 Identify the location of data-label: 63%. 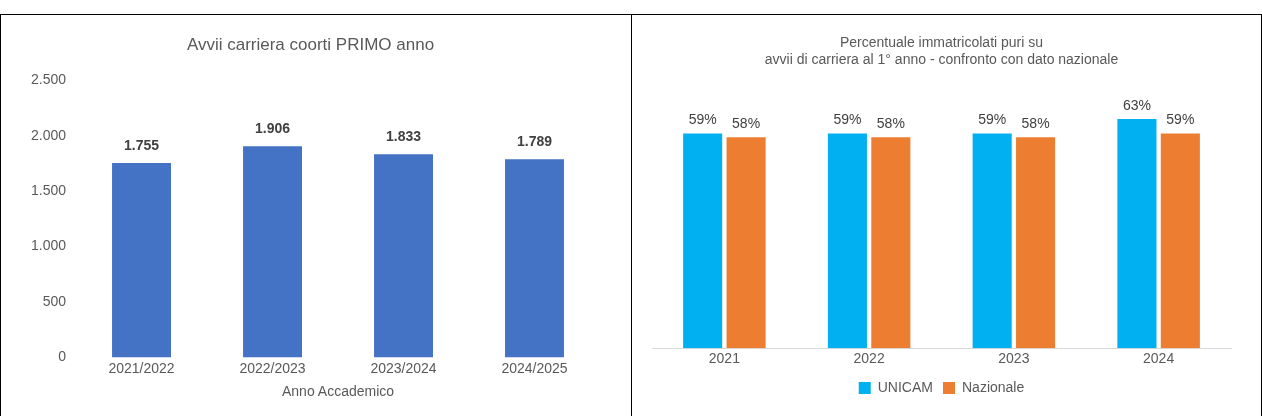
(1136, 104).